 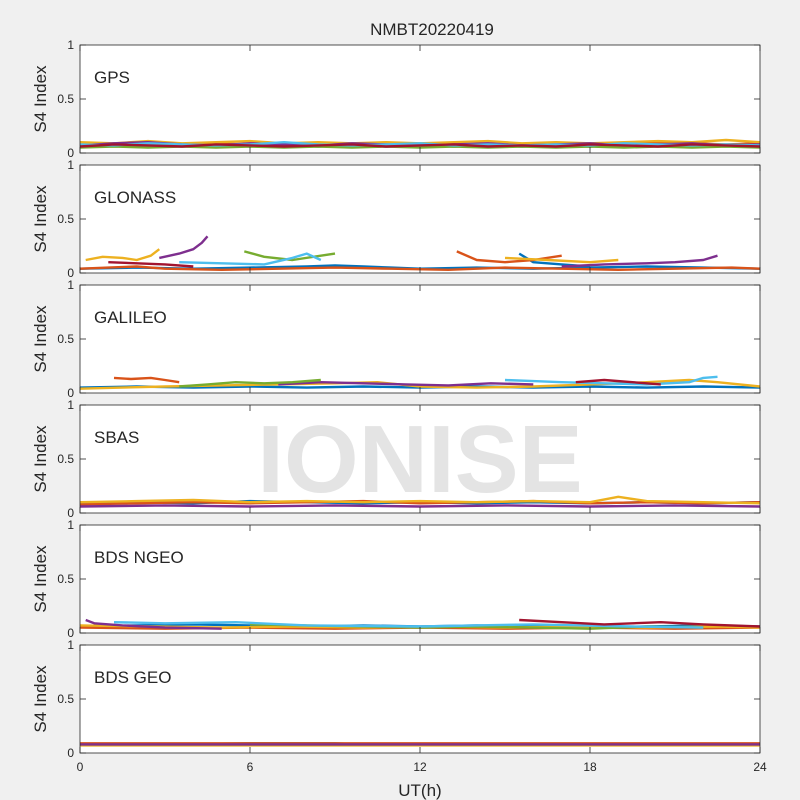 I want to click on panel-glonass: 0 0.5 1 GLONASS S4 Index, so click(x=396, y=219).